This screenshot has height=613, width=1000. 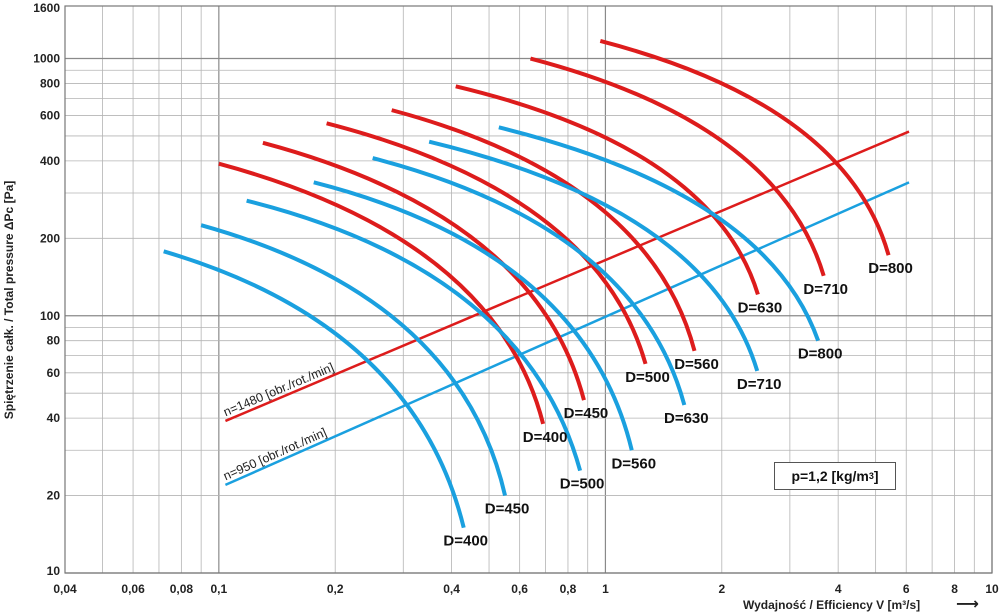 I want to click on y-tick-label: 100, so click(x=50, y=316).